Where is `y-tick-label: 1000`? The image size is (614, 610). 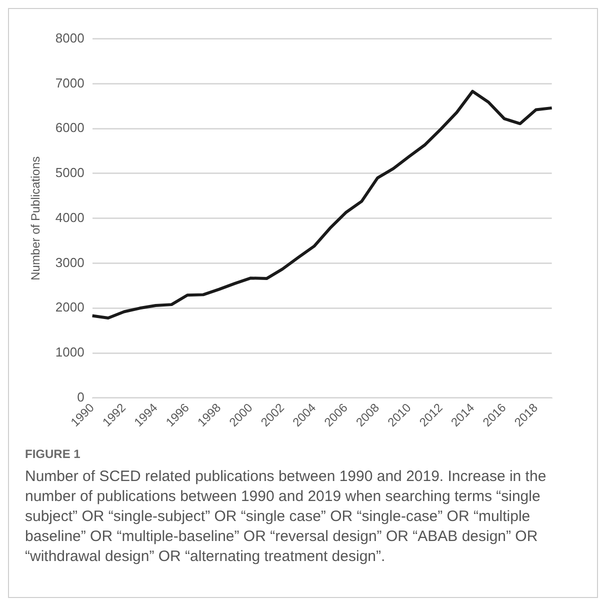
y-tick-label: 1000 is located at coordinates (69, 352).